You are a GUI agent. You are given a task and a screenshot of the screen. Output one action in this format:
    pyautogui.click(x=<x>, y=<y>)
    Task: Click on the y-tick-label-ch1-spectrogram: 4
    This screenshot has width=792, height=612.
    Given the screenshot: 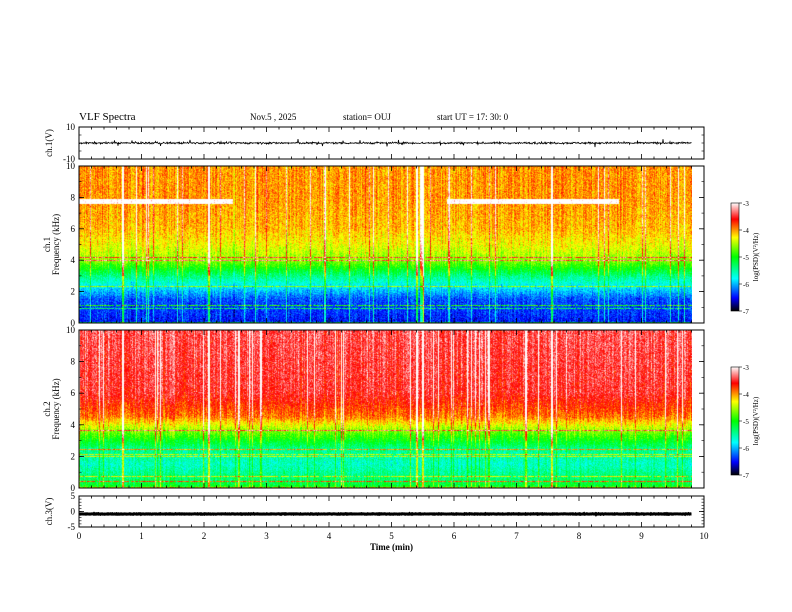 What is the action you would take?
    pyautogui.click(x=73, y=260)
    